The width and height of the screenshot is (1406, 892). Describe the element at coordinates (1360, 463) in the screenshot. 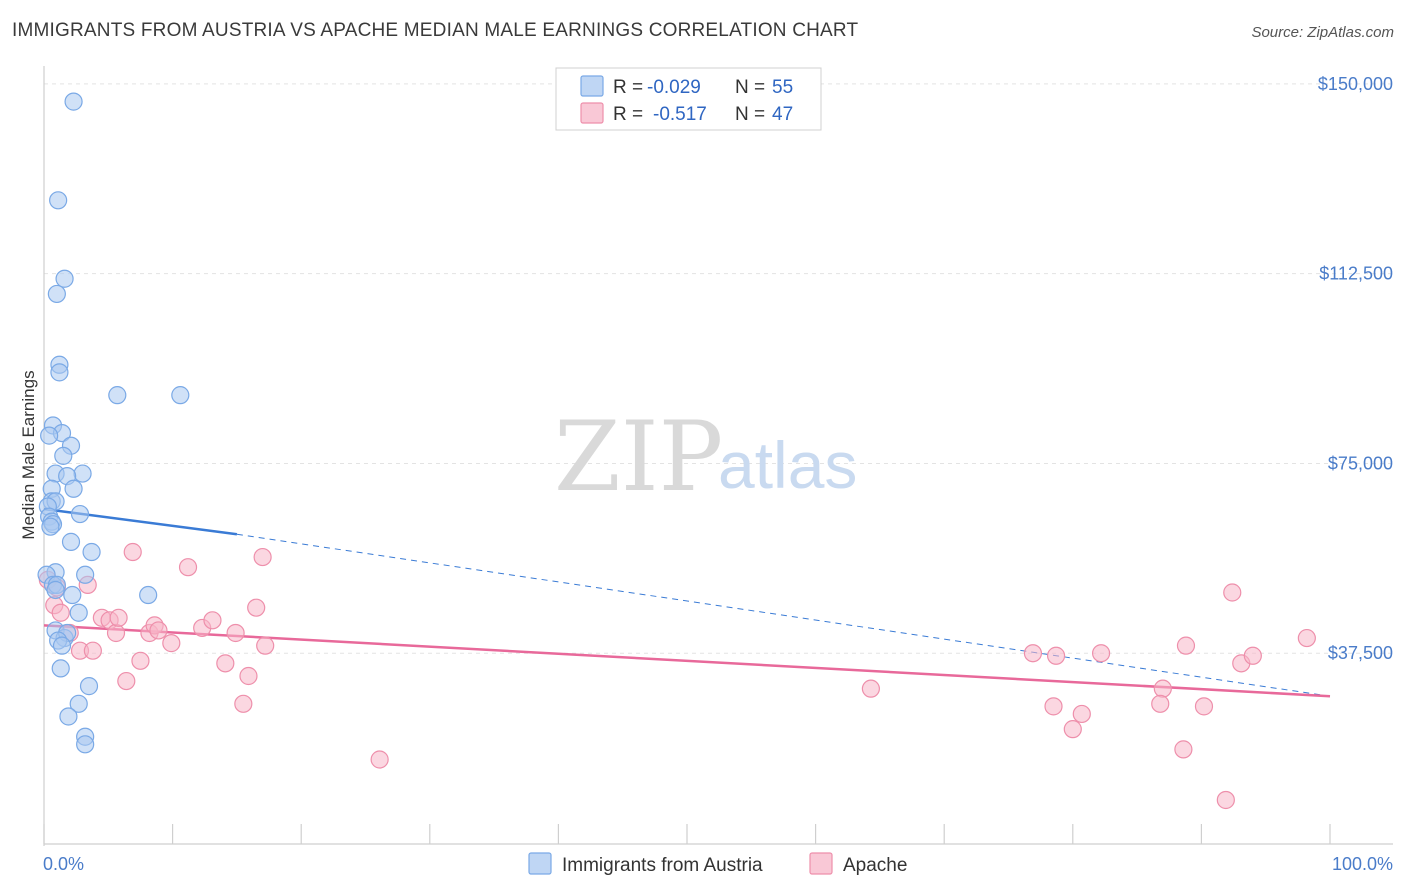

I see `y-tick-label-1: $75,000` at that location.